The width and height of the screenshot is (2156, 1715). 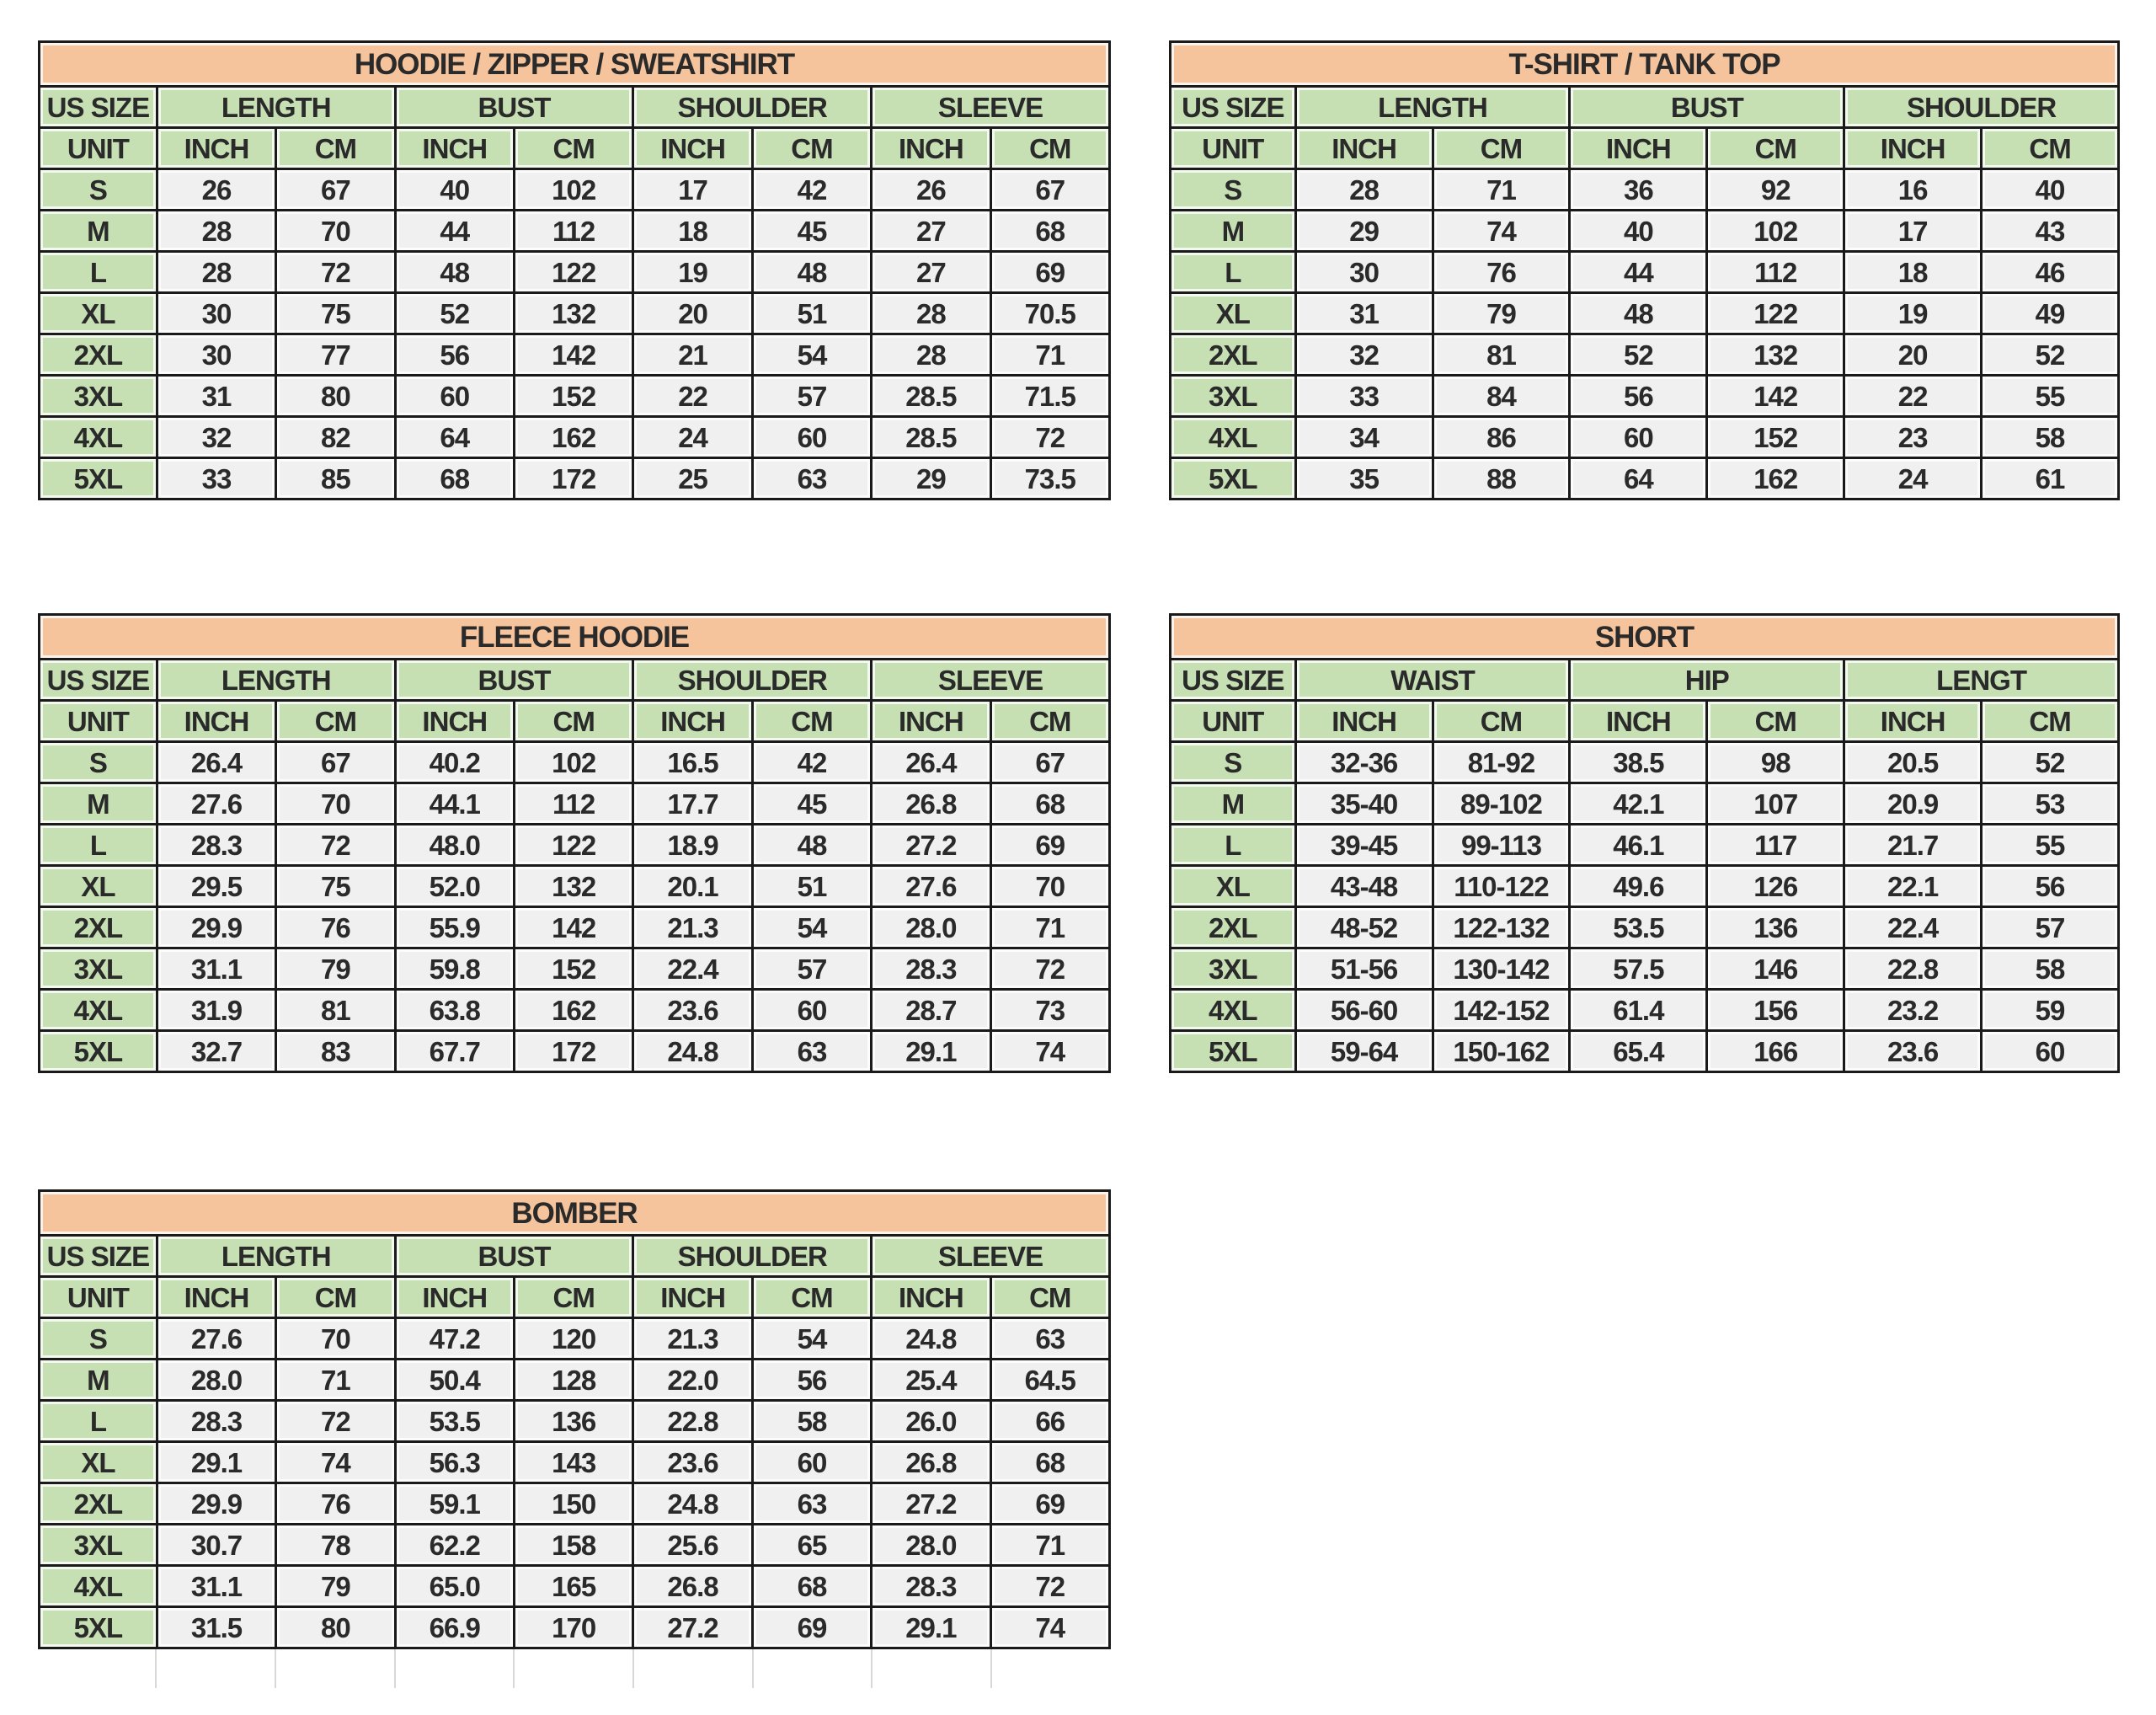 What do you see at coordinates (336, 313) in the screenshot?
I see `measurement-value: 75` at bounding box center [336, 313].